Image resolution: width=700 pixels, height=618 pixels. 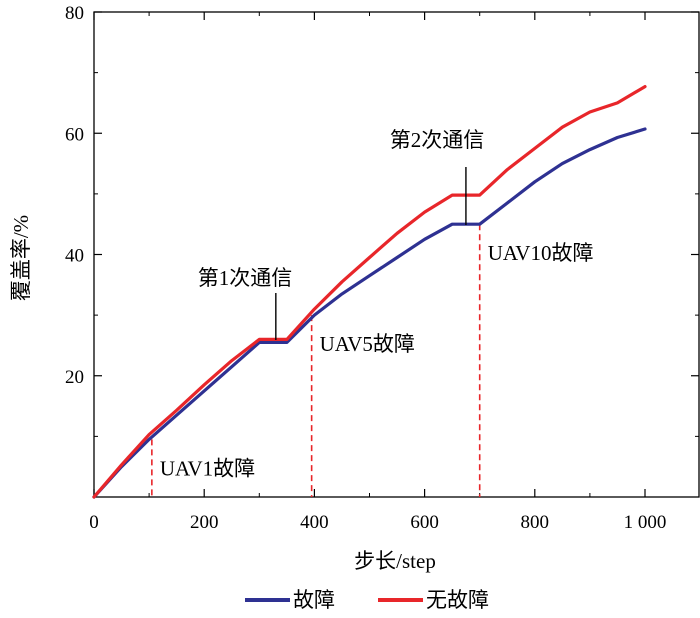 I want to click on communication-annotation: 第2次通信, so click(x=437, y=140).